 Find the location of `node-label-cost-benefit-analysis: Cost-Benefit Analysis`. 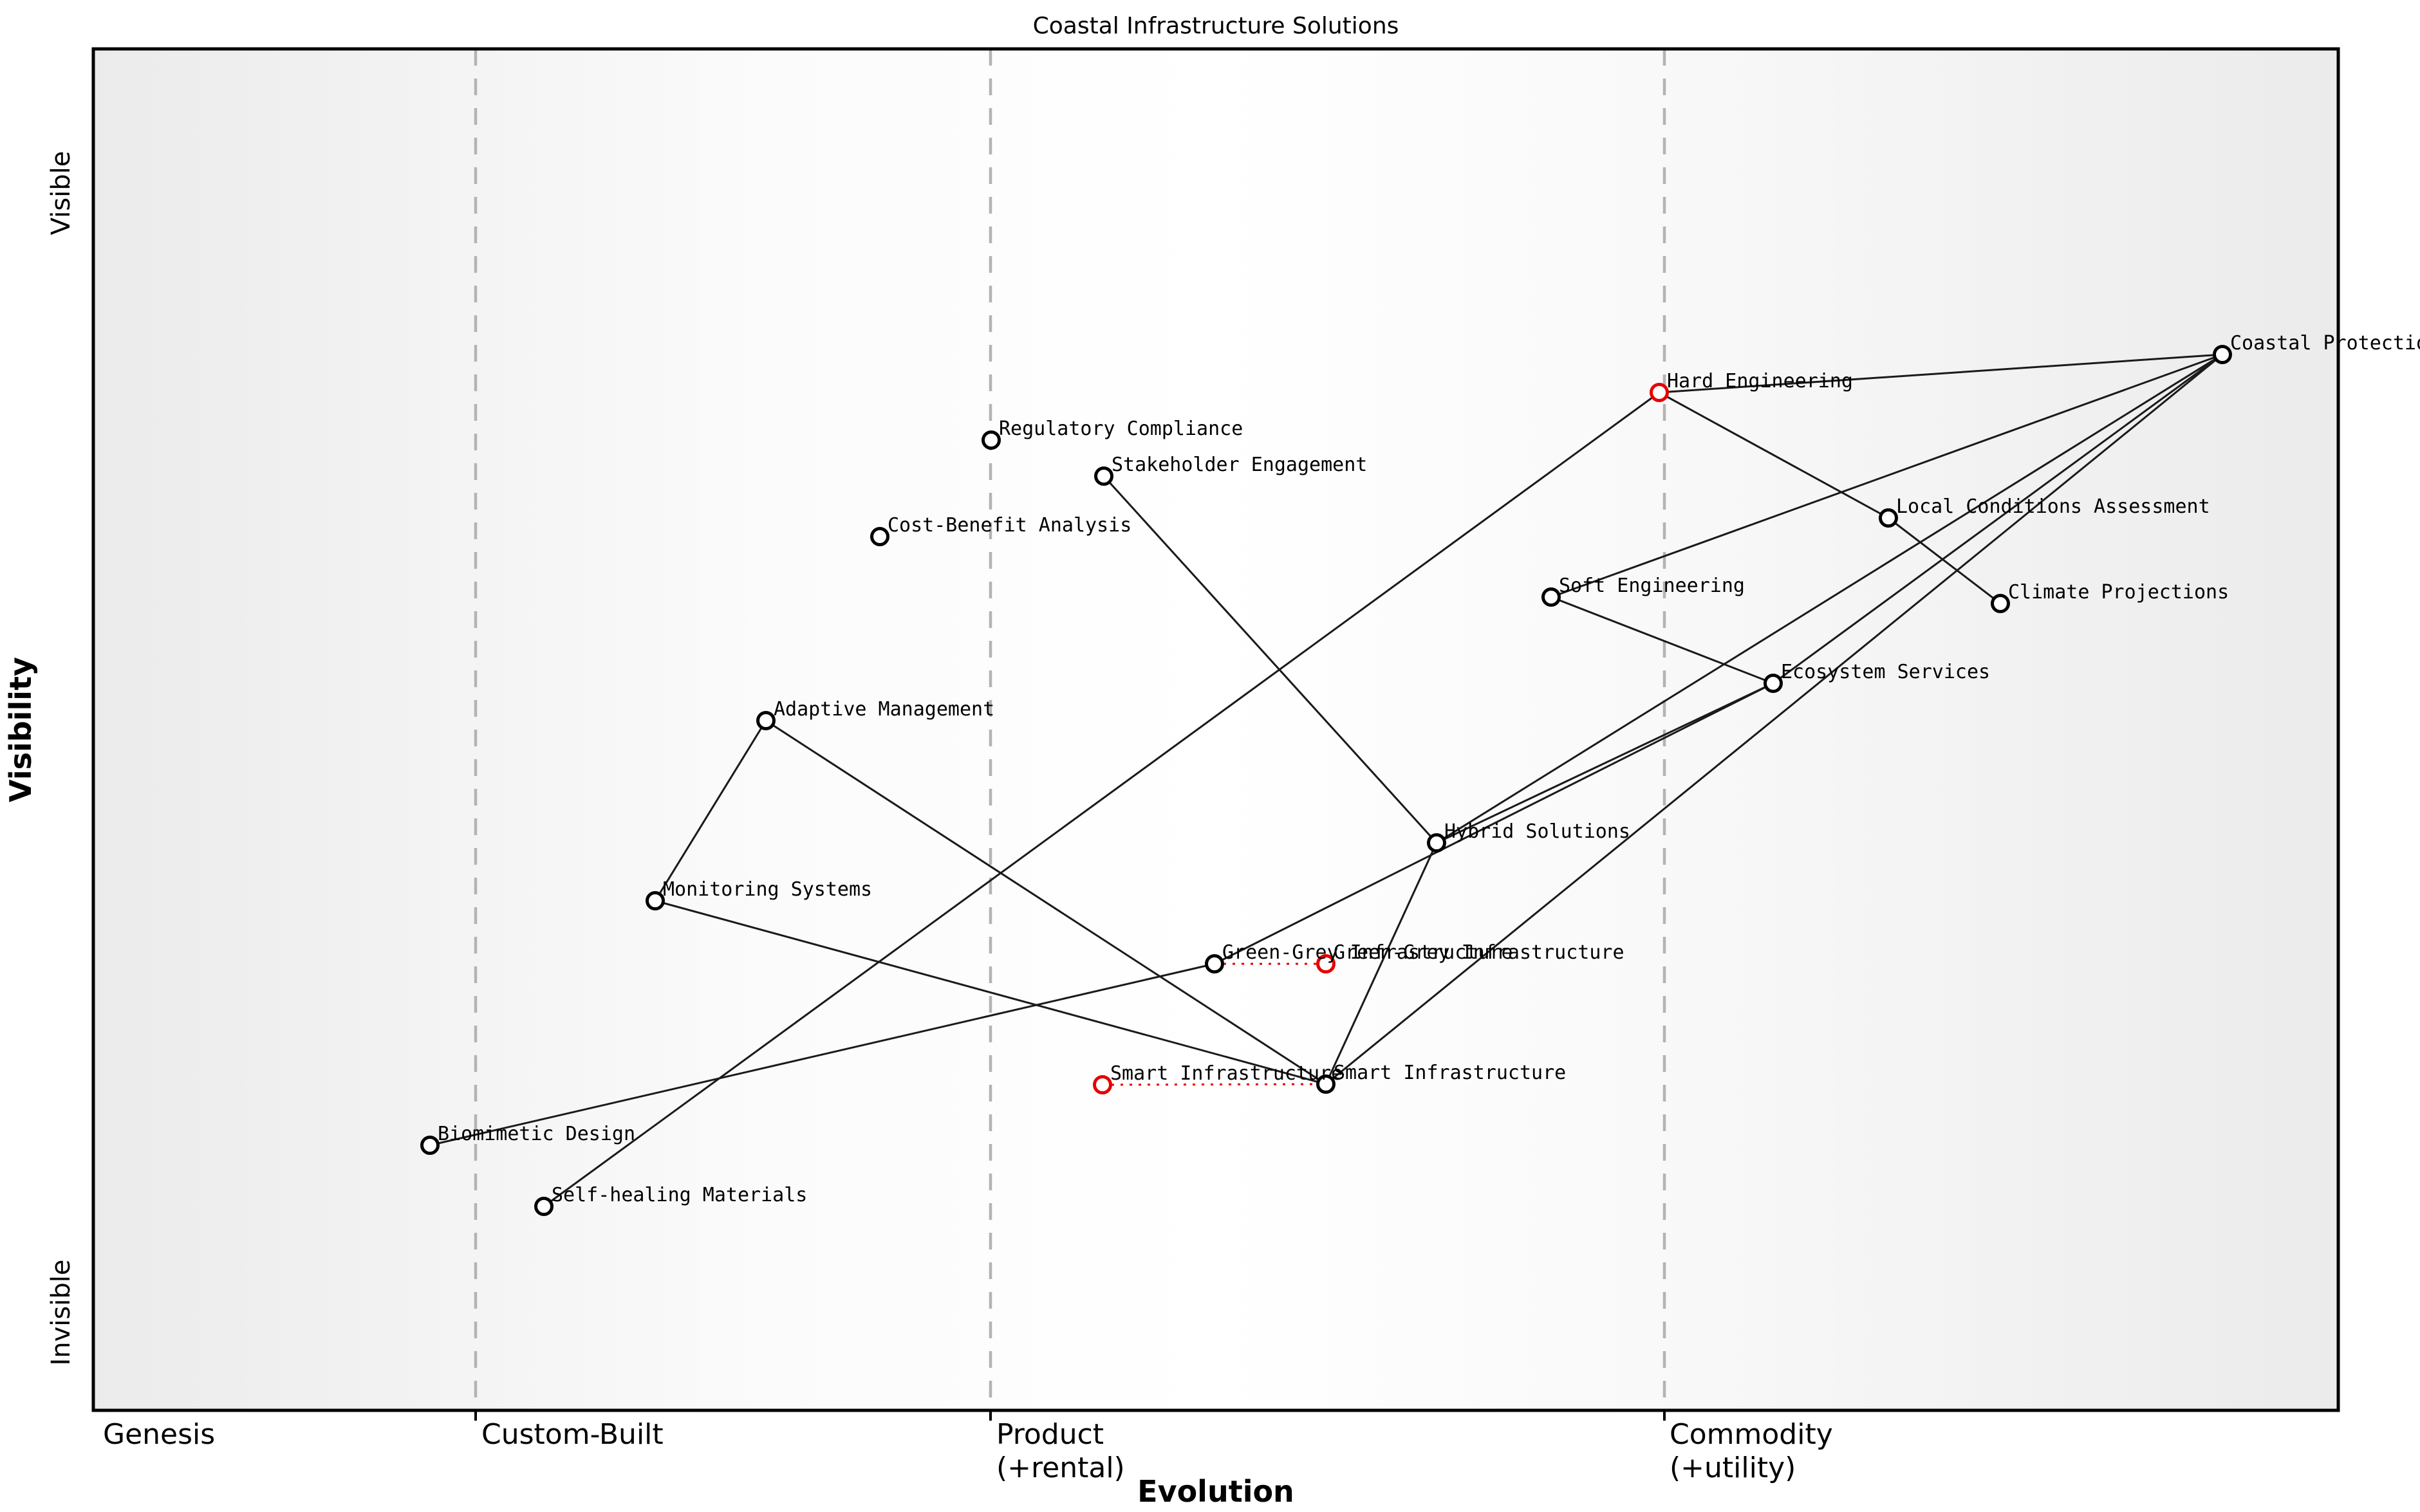

node-label-cost-benefit-analysis: Cost-Benefit Analysis is located at coordinates (1009, 525).